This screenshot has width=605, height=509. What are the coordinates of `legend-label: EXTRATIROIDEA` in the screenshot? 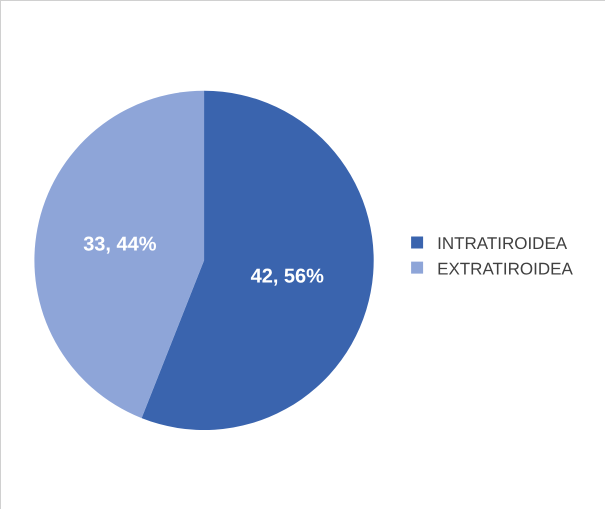 It's located at (505, 268).